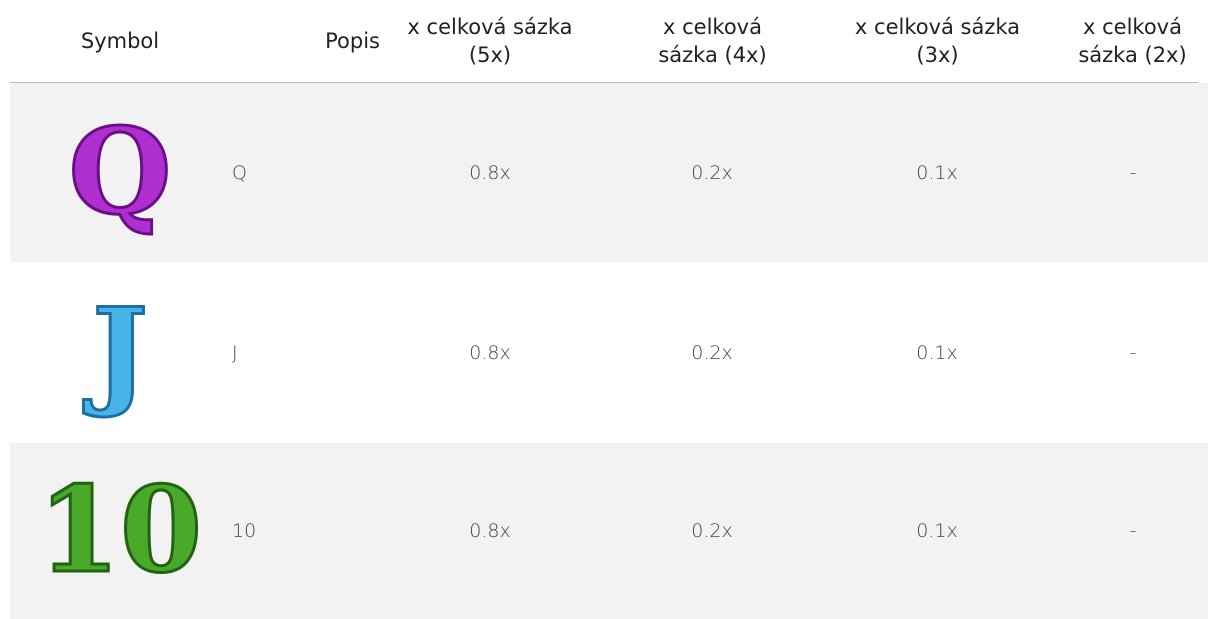  I want to click on description: J, so click(235, 352).